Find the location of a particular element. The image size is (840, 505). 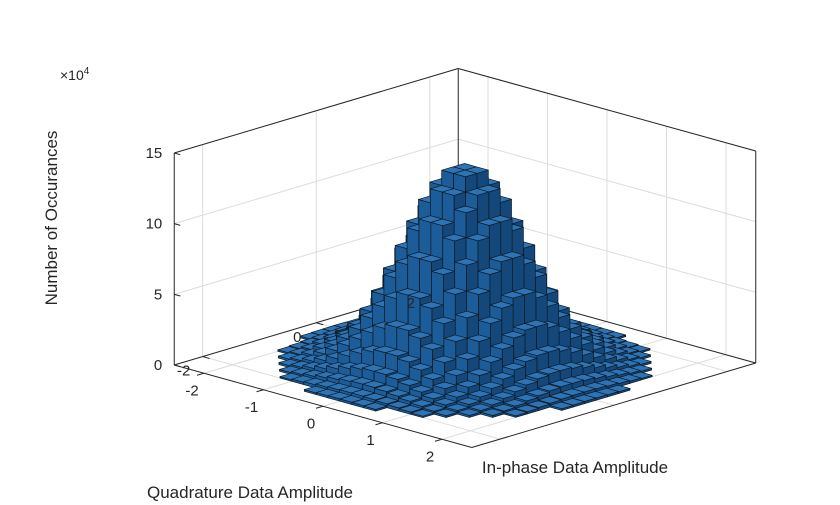

z-exponent-label: ×104 is located at coordinates (75, 74).